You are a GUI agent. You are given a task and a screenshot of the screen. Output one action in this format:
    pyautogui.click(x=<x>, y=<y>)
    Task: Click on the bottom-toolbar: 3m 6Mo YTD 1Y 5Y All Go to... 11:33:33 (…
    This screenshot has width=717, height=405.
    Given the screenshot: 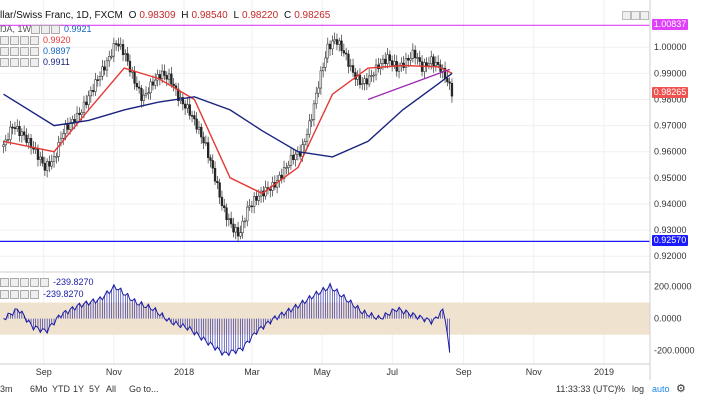 What is the action you would take?
    pyautogui.click(x=358, y=389)
    